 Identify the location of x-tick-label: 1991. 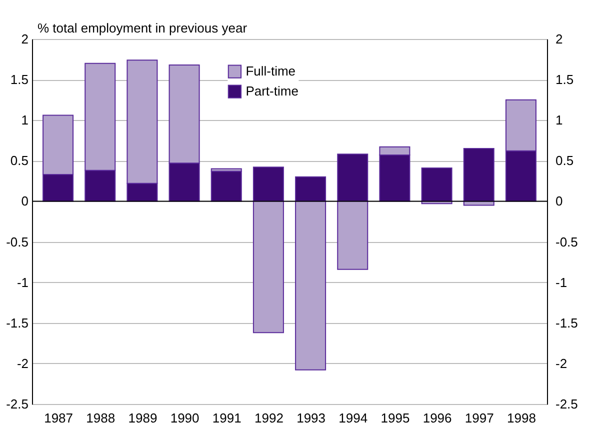
(227, 417).